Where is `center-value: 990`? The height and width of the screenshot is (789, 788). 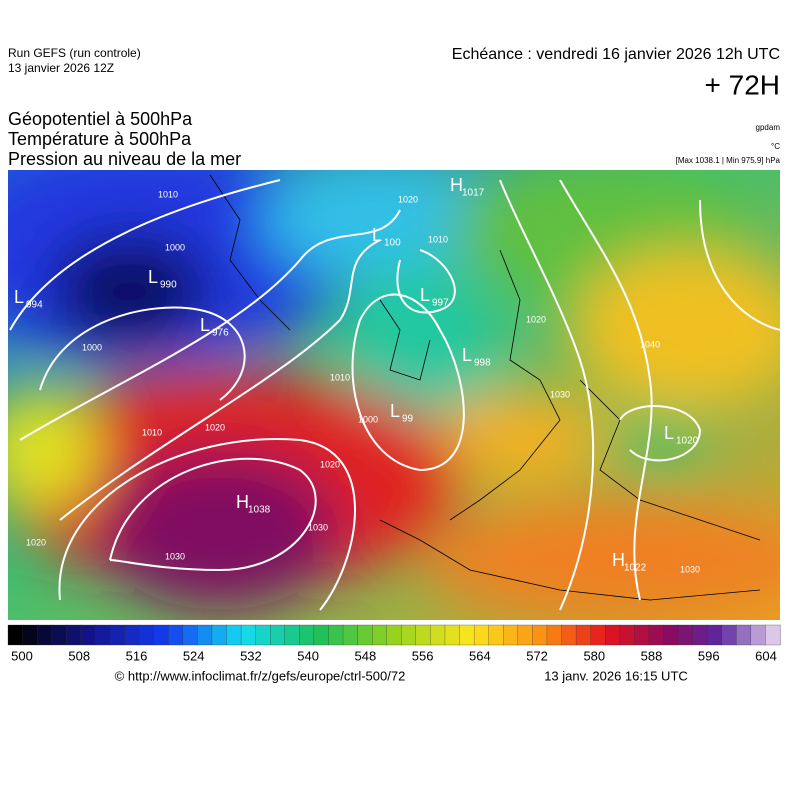
center-value: 990 is located at coordinates (168, 285).